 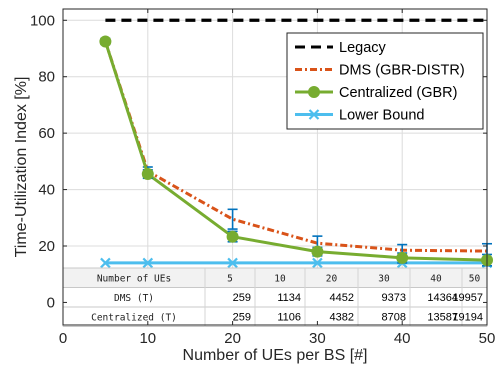 I want to click on table-header-background, so click(x=275, y=278).